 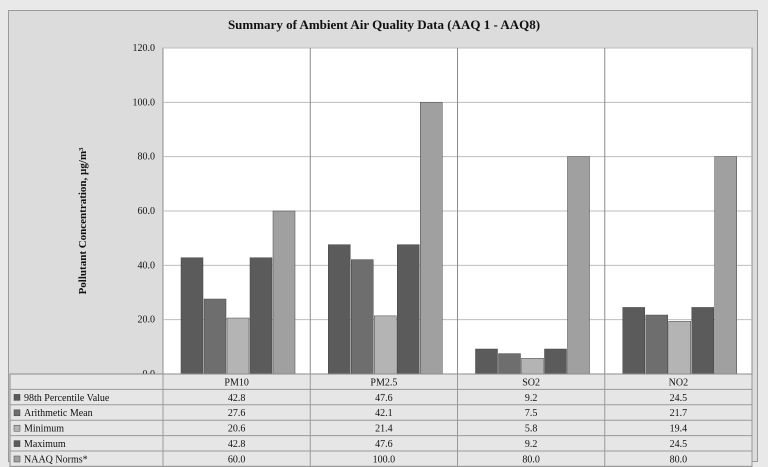 What do you see at coordinates (45, 444) in the screenshot?
I see `legend-entry: Maximum` at bounding box center [45, 444].